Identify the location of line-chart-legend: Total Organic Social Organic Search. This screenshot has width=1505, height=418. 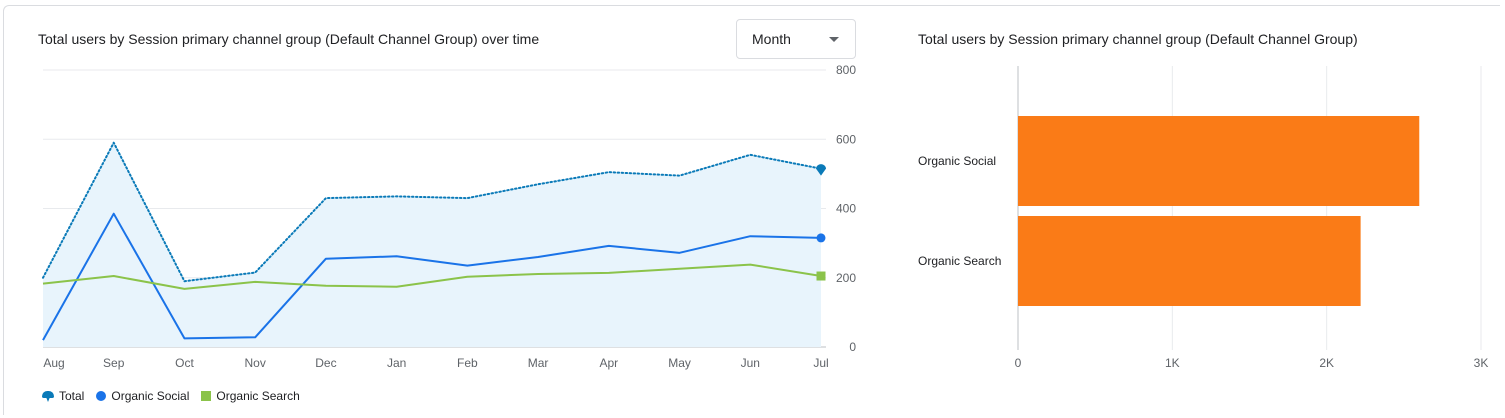
(171, 396).